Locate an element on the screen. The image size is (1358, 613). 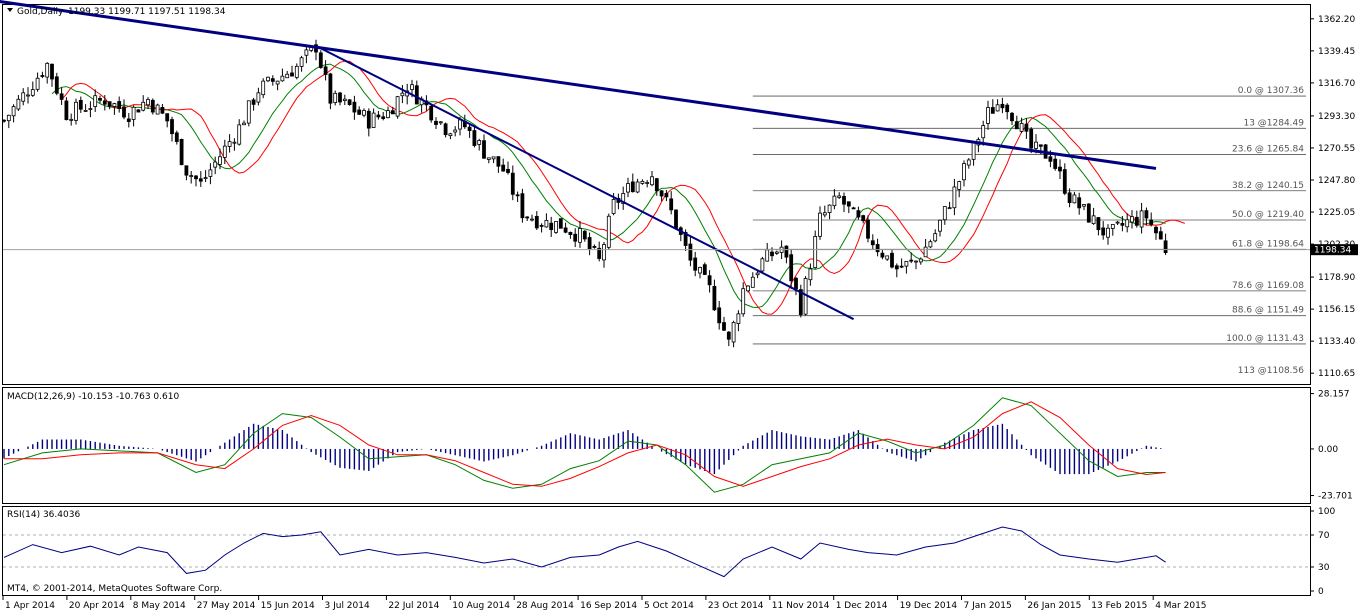
macd-signal-line is located at coordinates (585, 444).